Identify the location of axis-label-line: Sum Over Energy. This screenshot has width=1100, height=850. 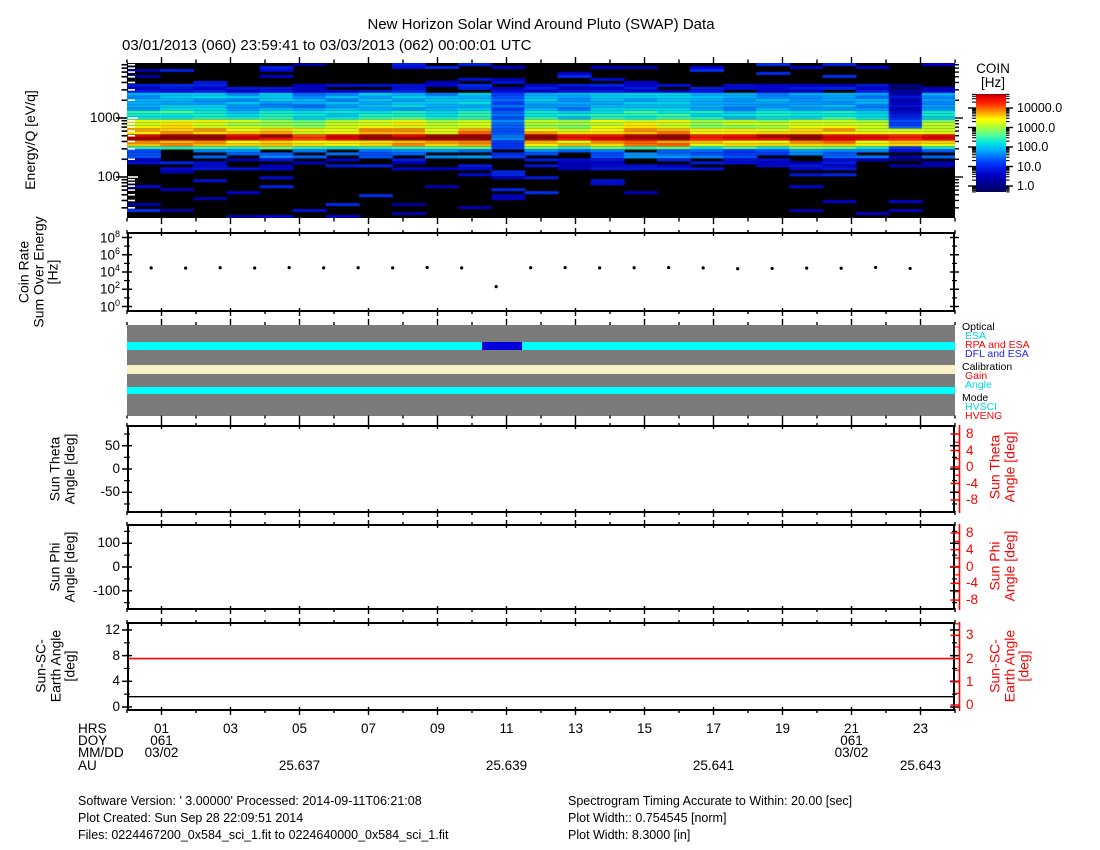
(37, 272).